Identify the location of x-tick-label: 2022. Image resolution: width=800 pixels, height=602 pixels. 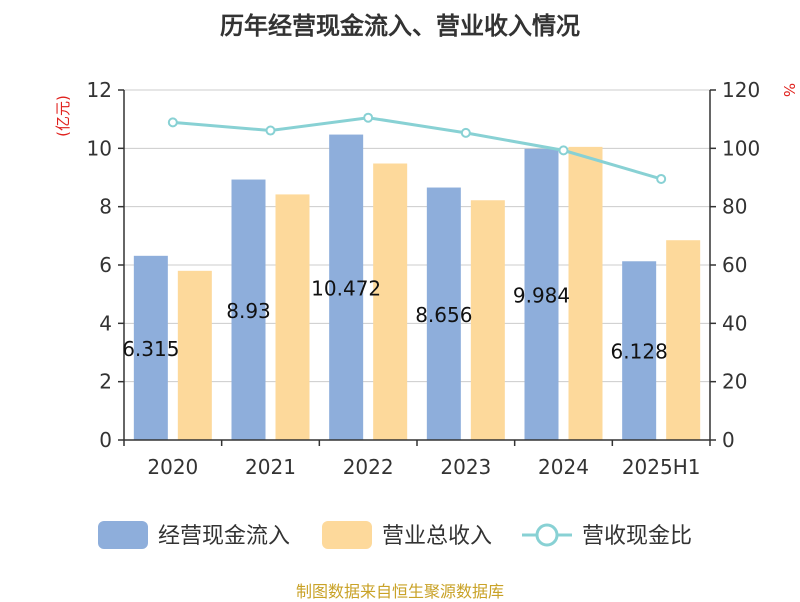
(368, 467).